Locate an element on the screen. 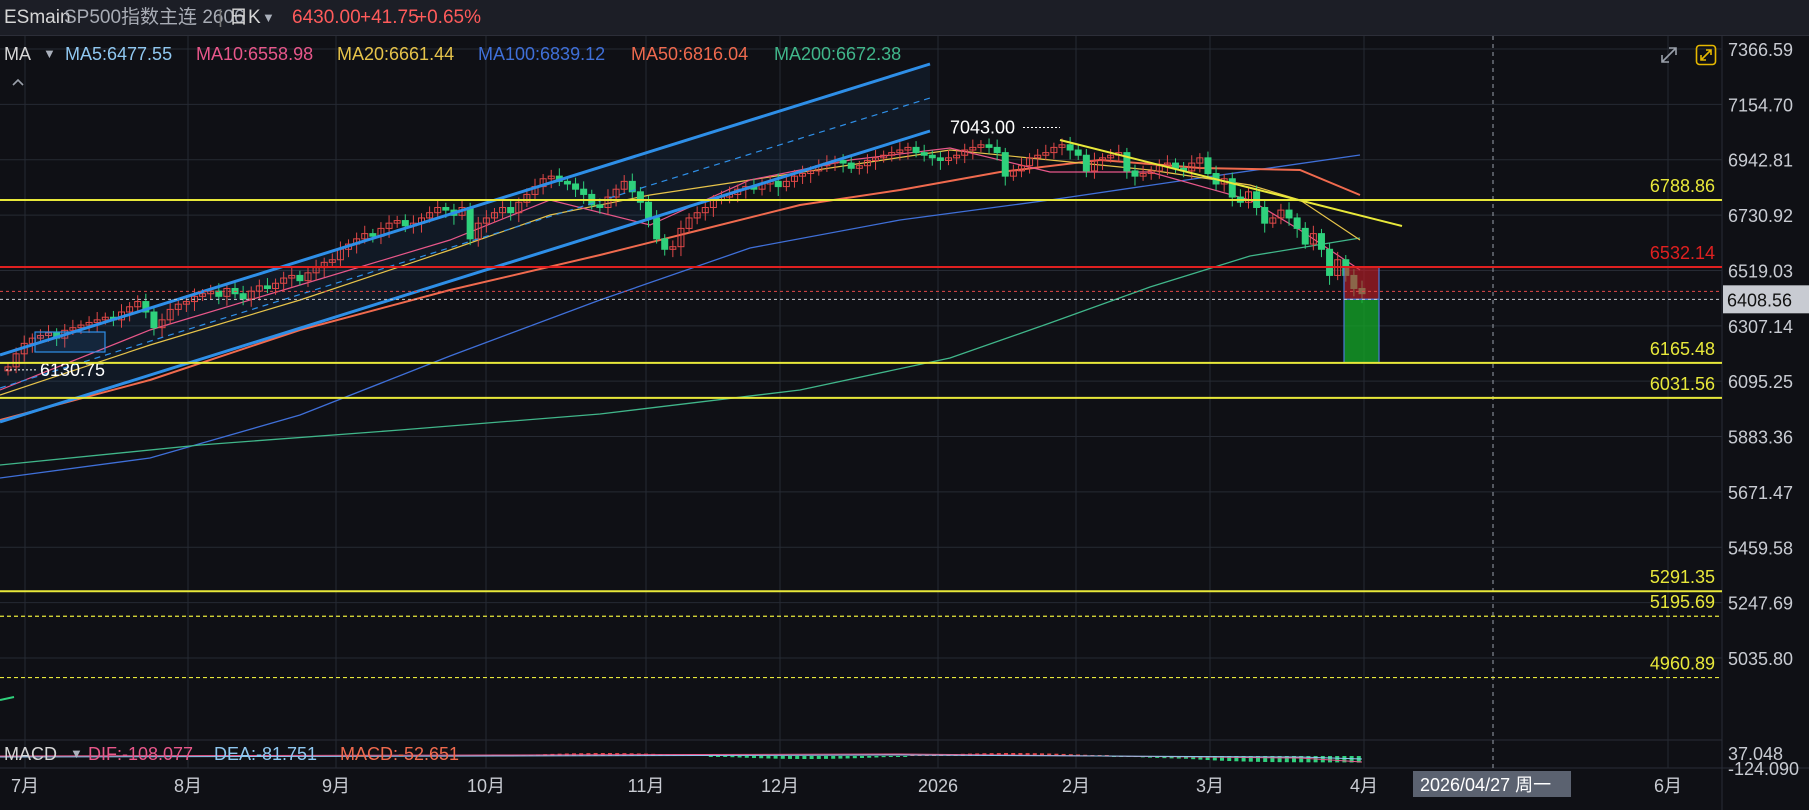 The width and height of the screenshot is (1809, 810). level-label: 5291.35 is located at coordinates (1682, 577).